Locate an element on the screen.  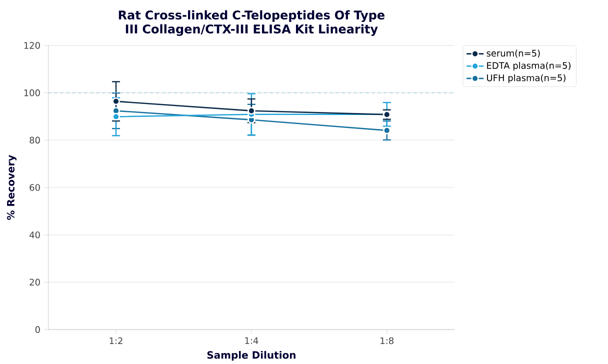
x-tick-label: 1:4 is located at coordinates (251, 341).